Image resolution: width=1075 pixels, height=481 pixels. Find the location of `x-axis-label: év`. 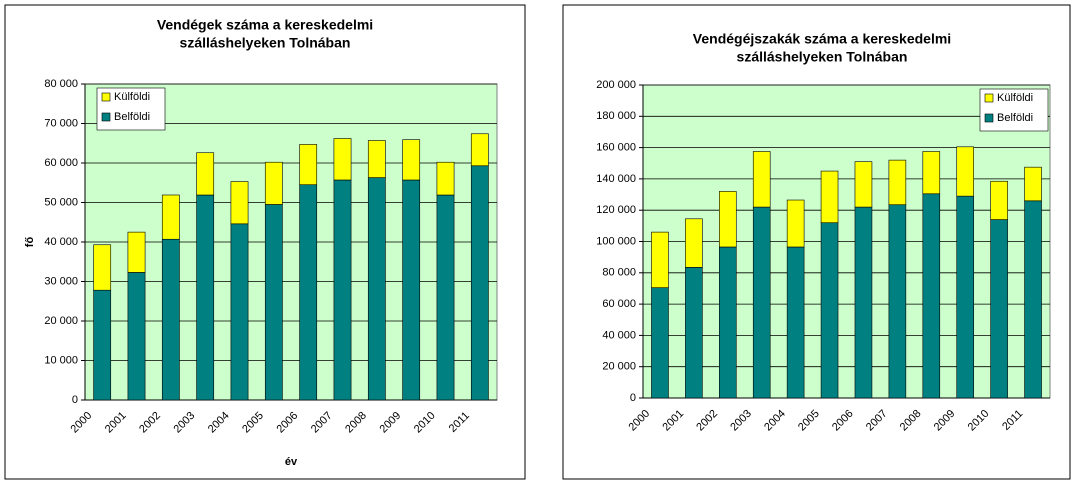

x-axis-label: év is located at coordinates (291, 462).